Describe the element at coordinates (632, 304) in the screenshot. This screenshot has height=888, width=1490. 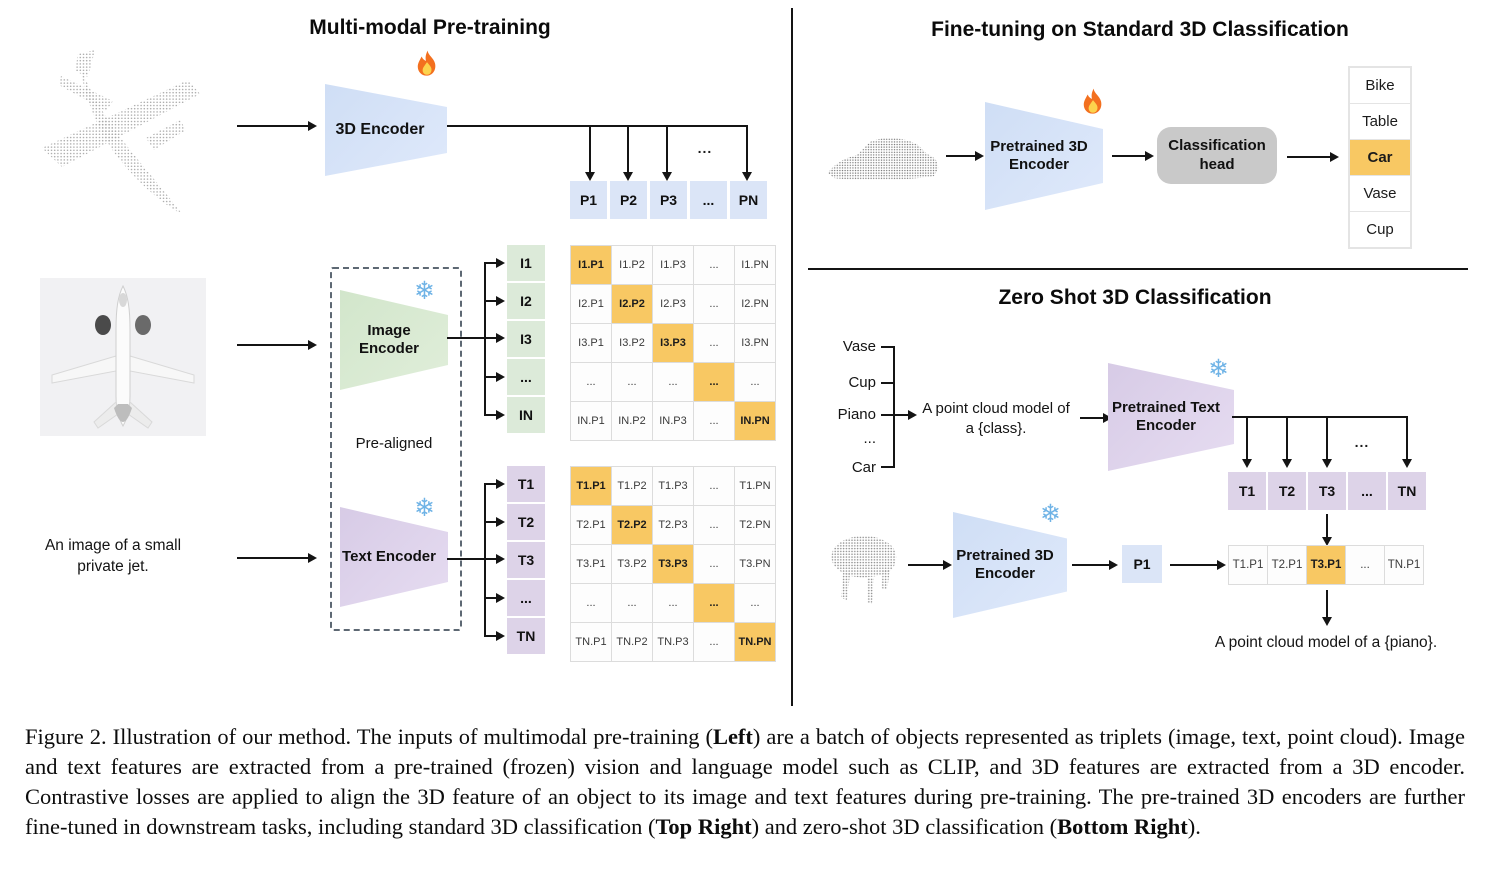
I see `matrix-cell: I2.P2` at that location.